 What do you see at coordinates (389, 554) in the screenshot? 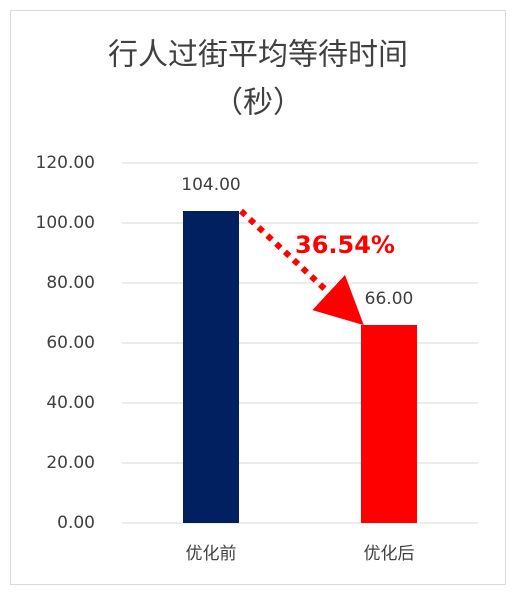
I see `x-tick-label: 优化后` at bounding box center [389, 554].